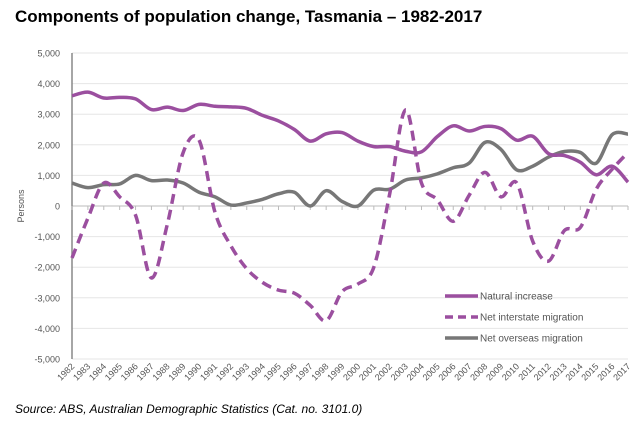 The height and width of the screenshot is (430, 640). I want to click on y-tick-label: -5,000, so click(47, 360).